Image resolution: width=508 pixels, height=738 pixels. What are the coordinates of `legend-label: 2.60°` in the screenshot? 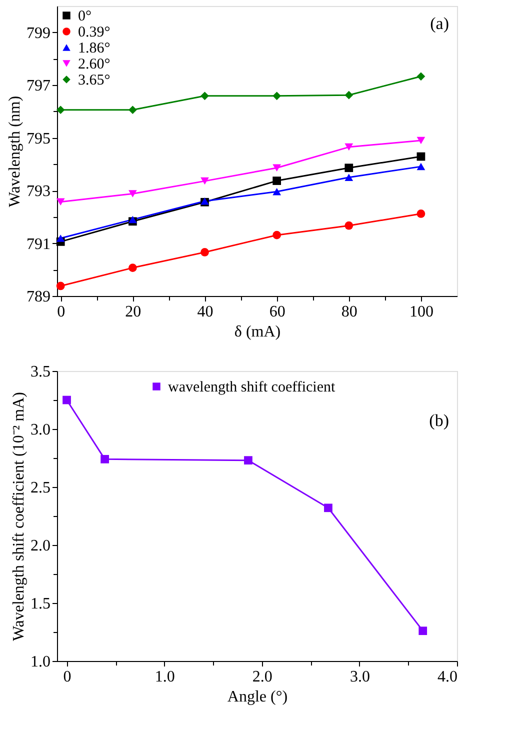 It's located at (94, 64).